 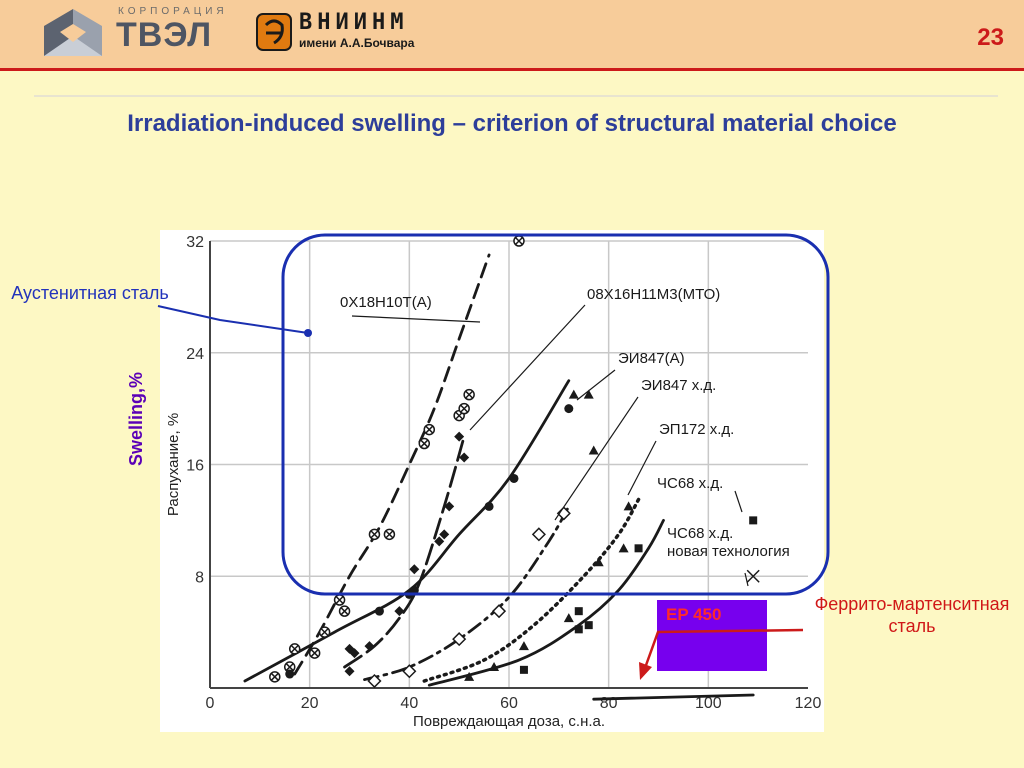 I want to click on y-tick-label: 16, so click(x=195, y=466).